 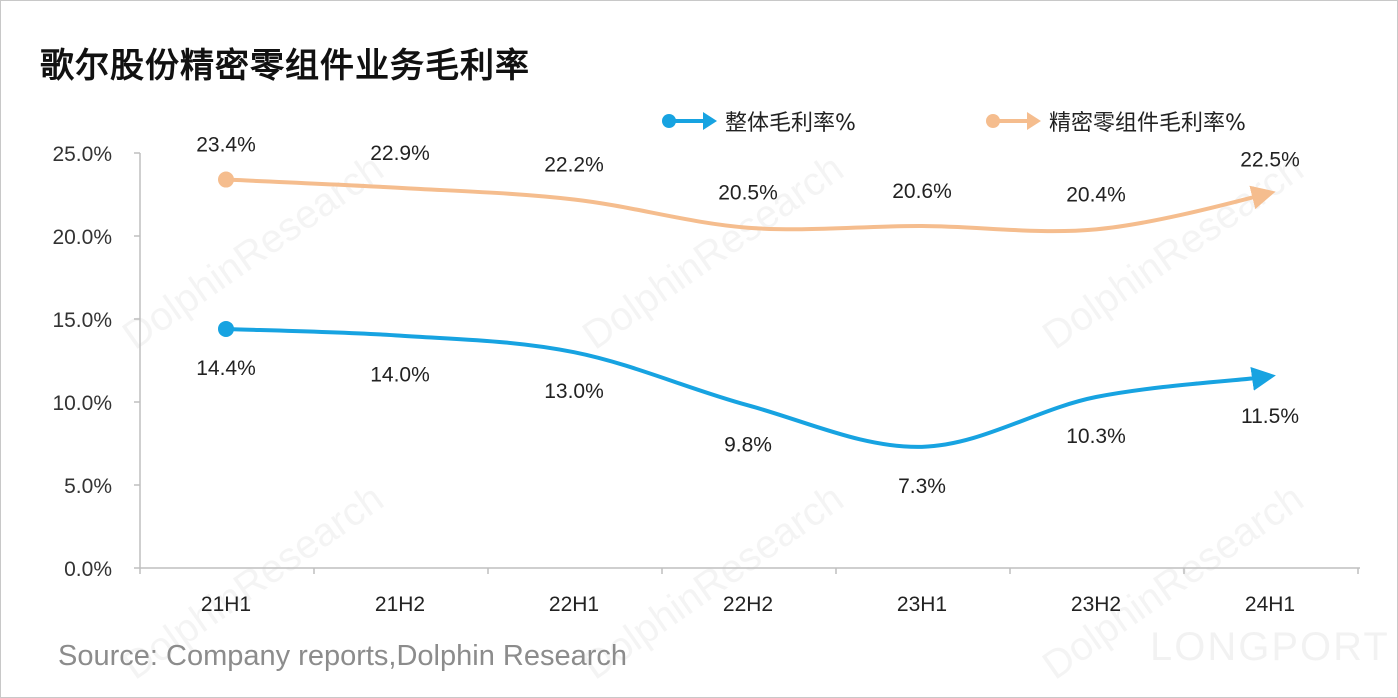 What do you see at coordinates (82, 403) in the screenshot?
I see `y-tick-label: 10.0%` at bounding box center [82, 403].